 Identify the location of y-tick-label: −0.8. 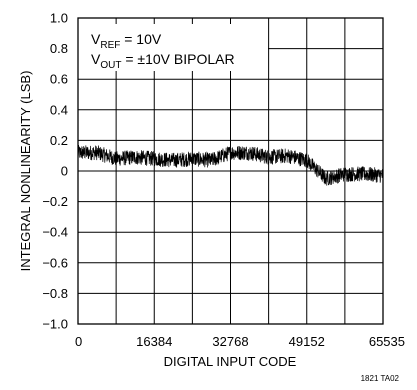
(55, 293).